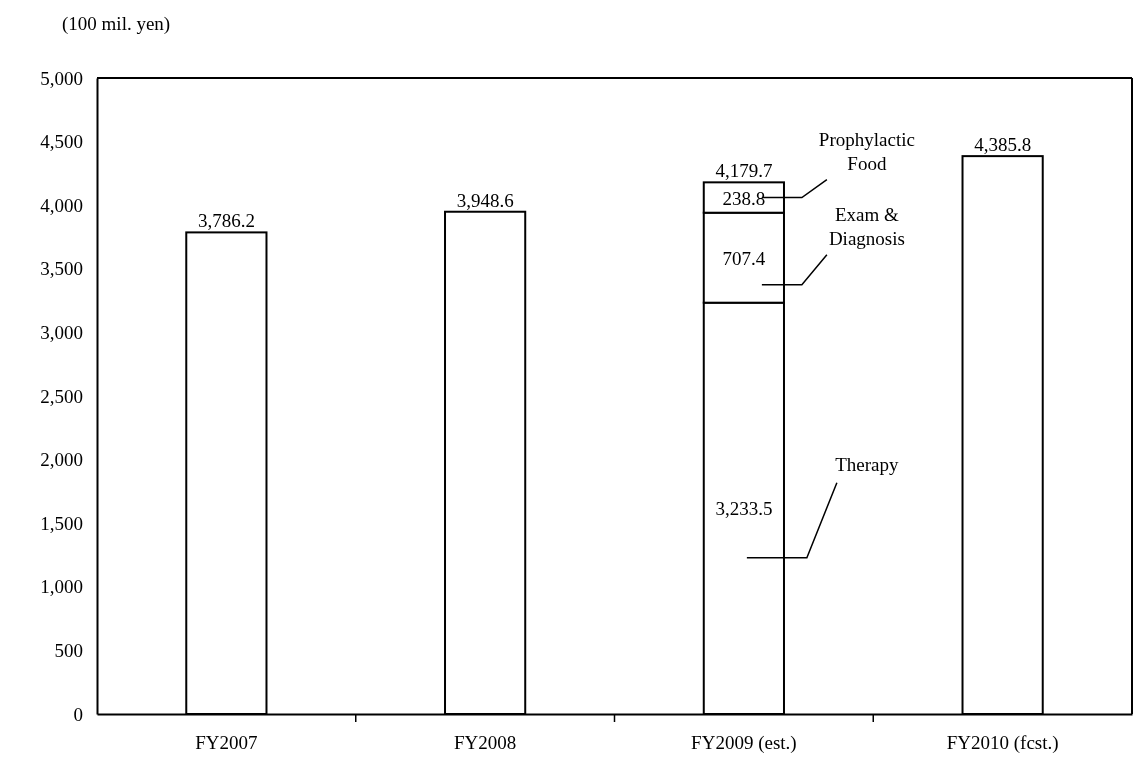 This screenshot has height=769, width=1135. I want to click on x-tick-label: FY2007, so click(226, 743).